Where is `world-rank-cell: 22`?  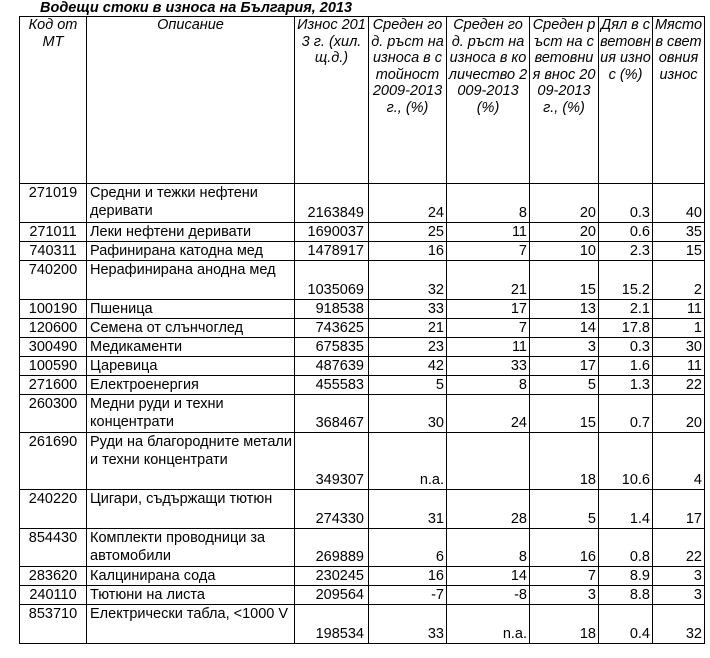 world-rank-cell: 22 is located at coordinates (678, 385).